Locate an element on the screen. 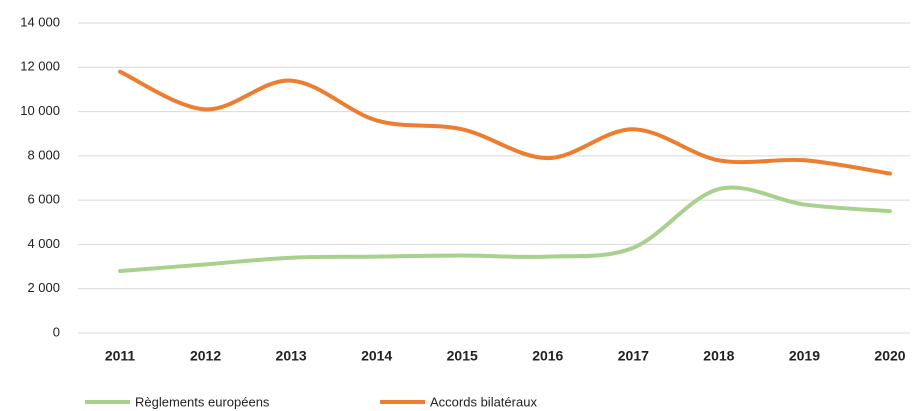 The width and height of the screenshot is (912, 411). x-tick-label: 2012 is located at coordinates (205, 356).